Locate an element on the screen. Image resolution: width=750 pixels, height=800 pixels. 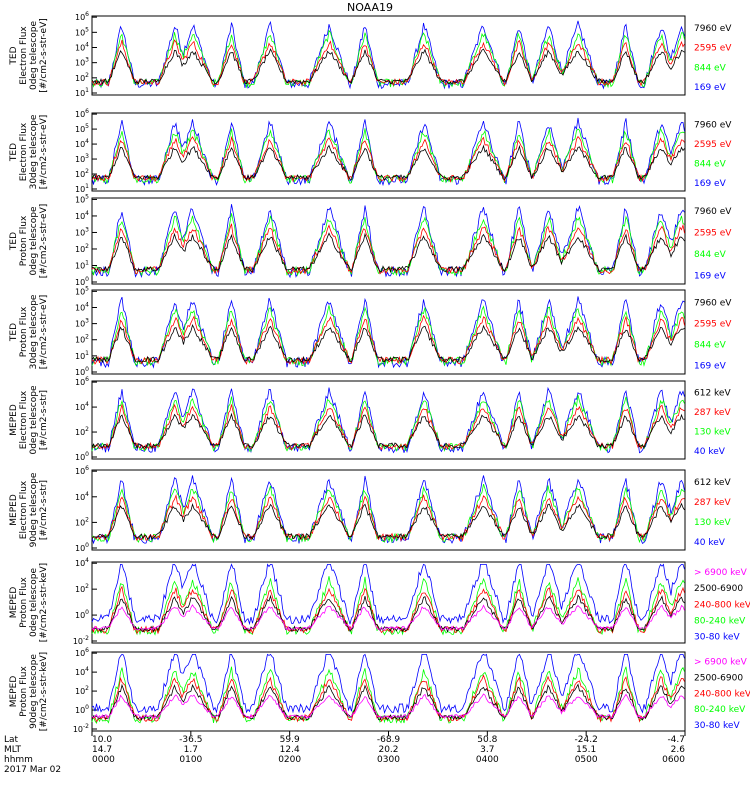
x-tick-label-lat: 59.9 is located at coordinates (290, 740).